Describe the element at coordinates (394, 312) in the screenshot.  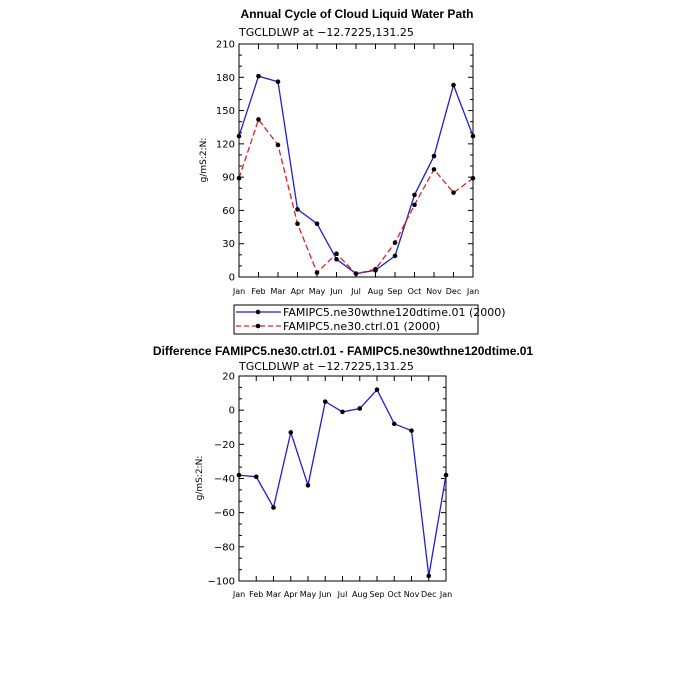
I see `legend-label-series-1: FAMIPC5.ne30wthne120dtime.01 (2000)` at that location.